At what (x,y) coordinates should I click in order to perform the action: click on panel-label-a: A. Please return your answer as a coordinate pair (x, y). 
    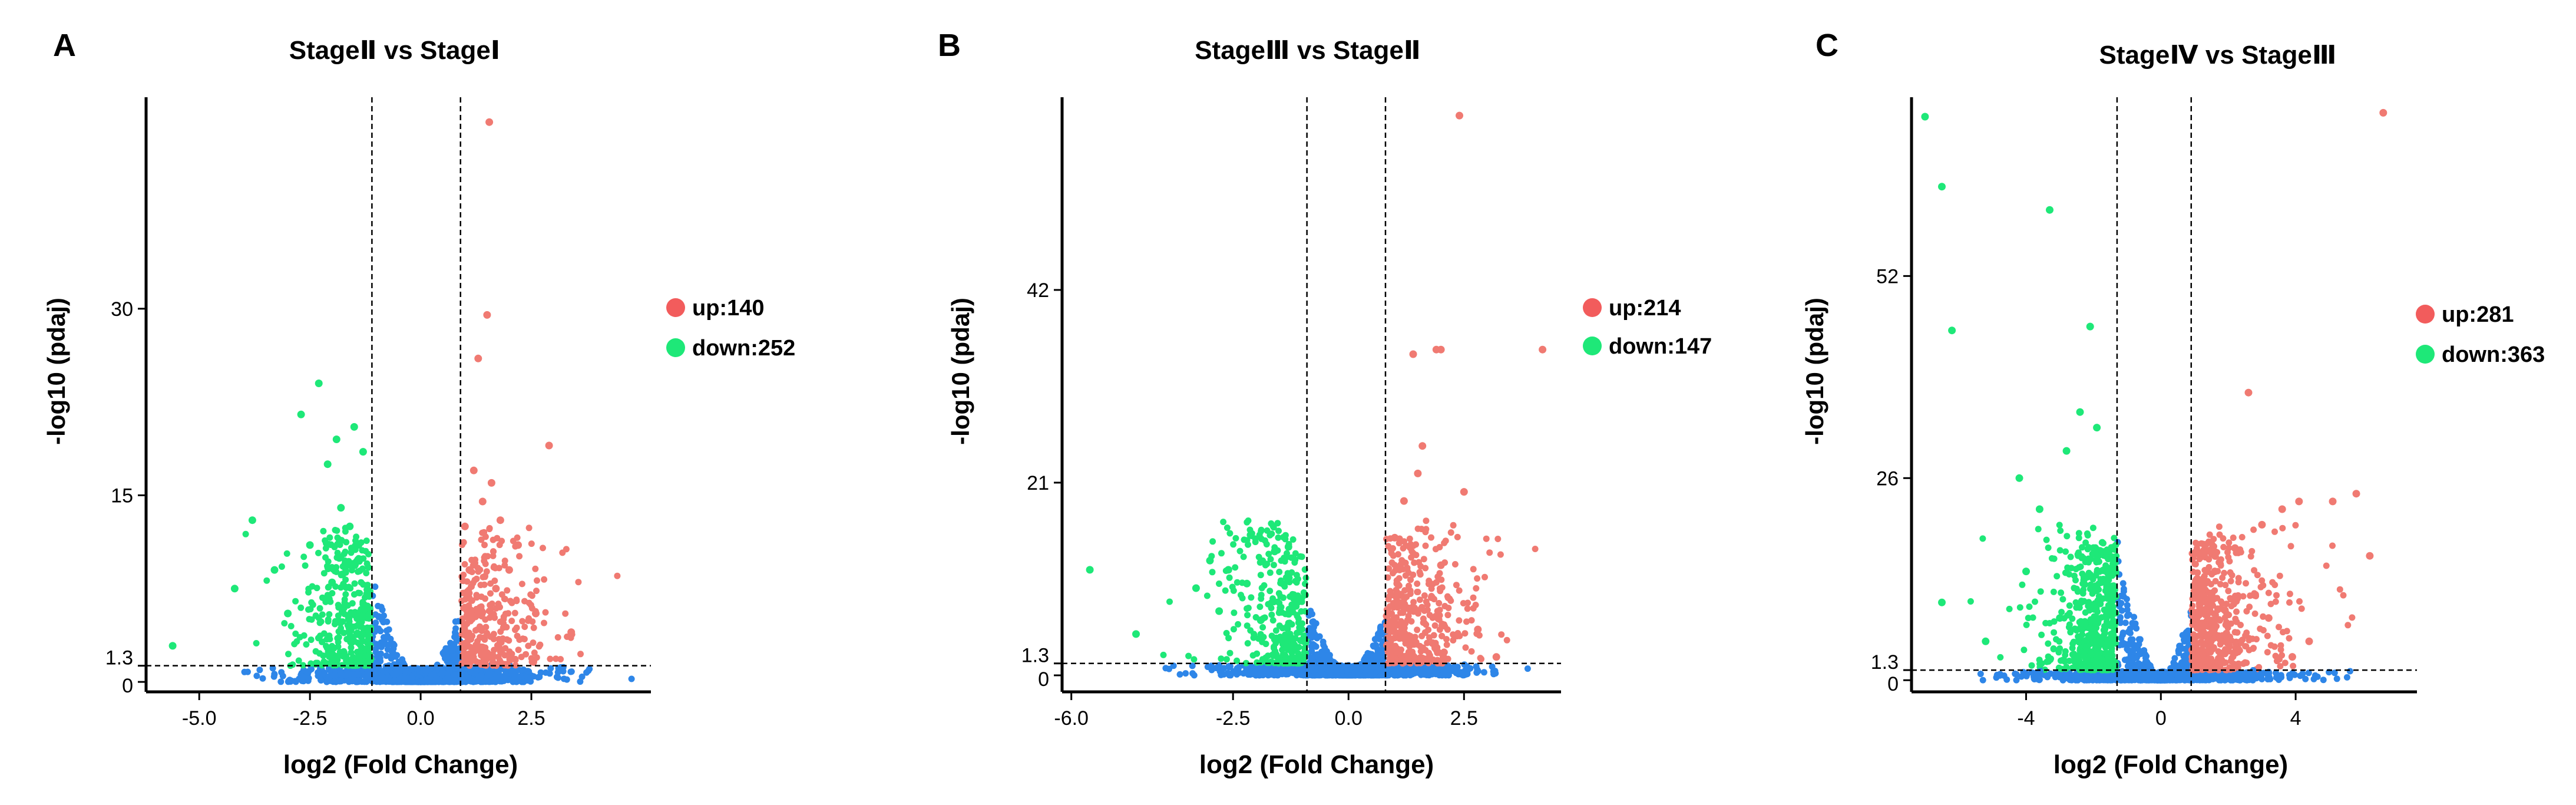
    Looking at the image, I should click on (64, 46).